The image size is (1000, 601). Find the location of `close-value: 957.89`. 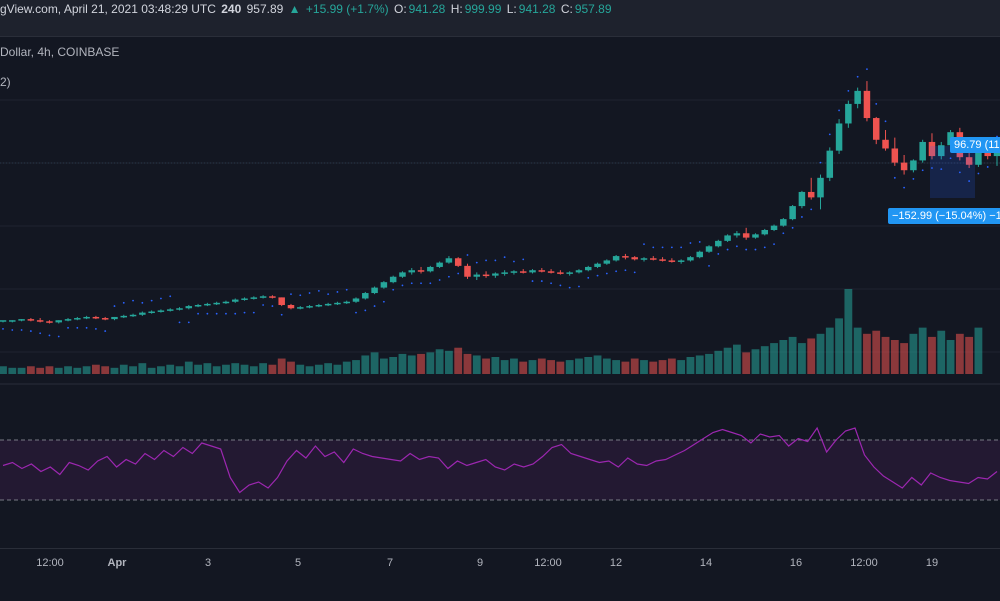

close-value: 957.89 is located at coordinates (593, 9).